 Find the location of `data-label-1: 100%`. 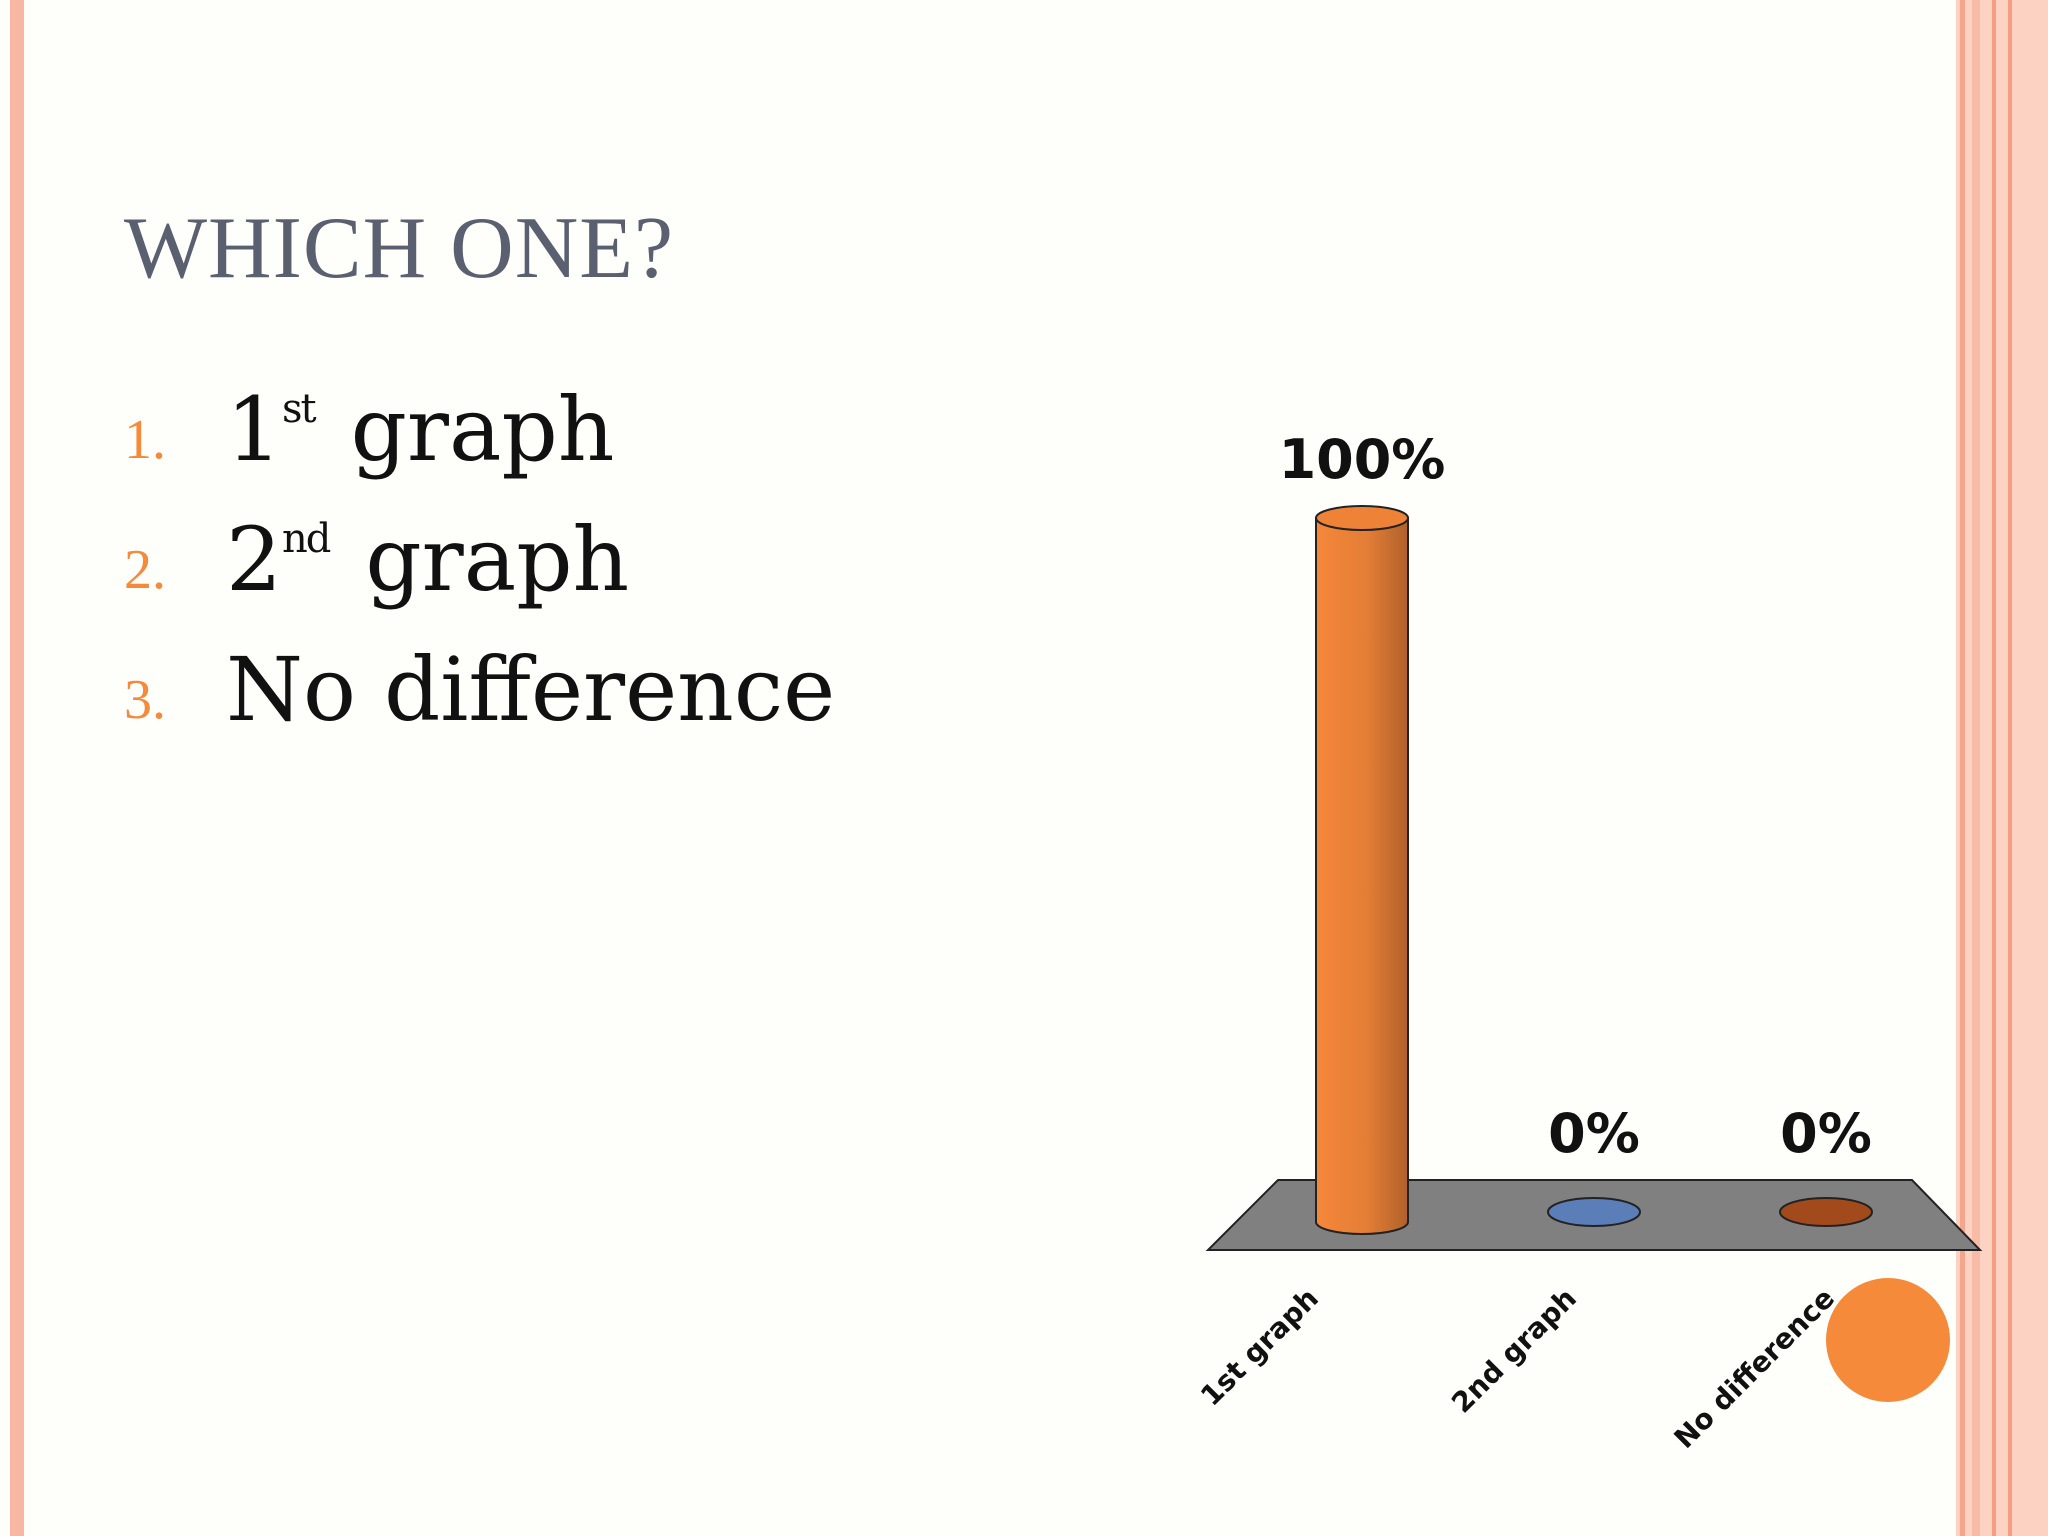

data-label-1: 100% is located at coordinates (1362, 459).